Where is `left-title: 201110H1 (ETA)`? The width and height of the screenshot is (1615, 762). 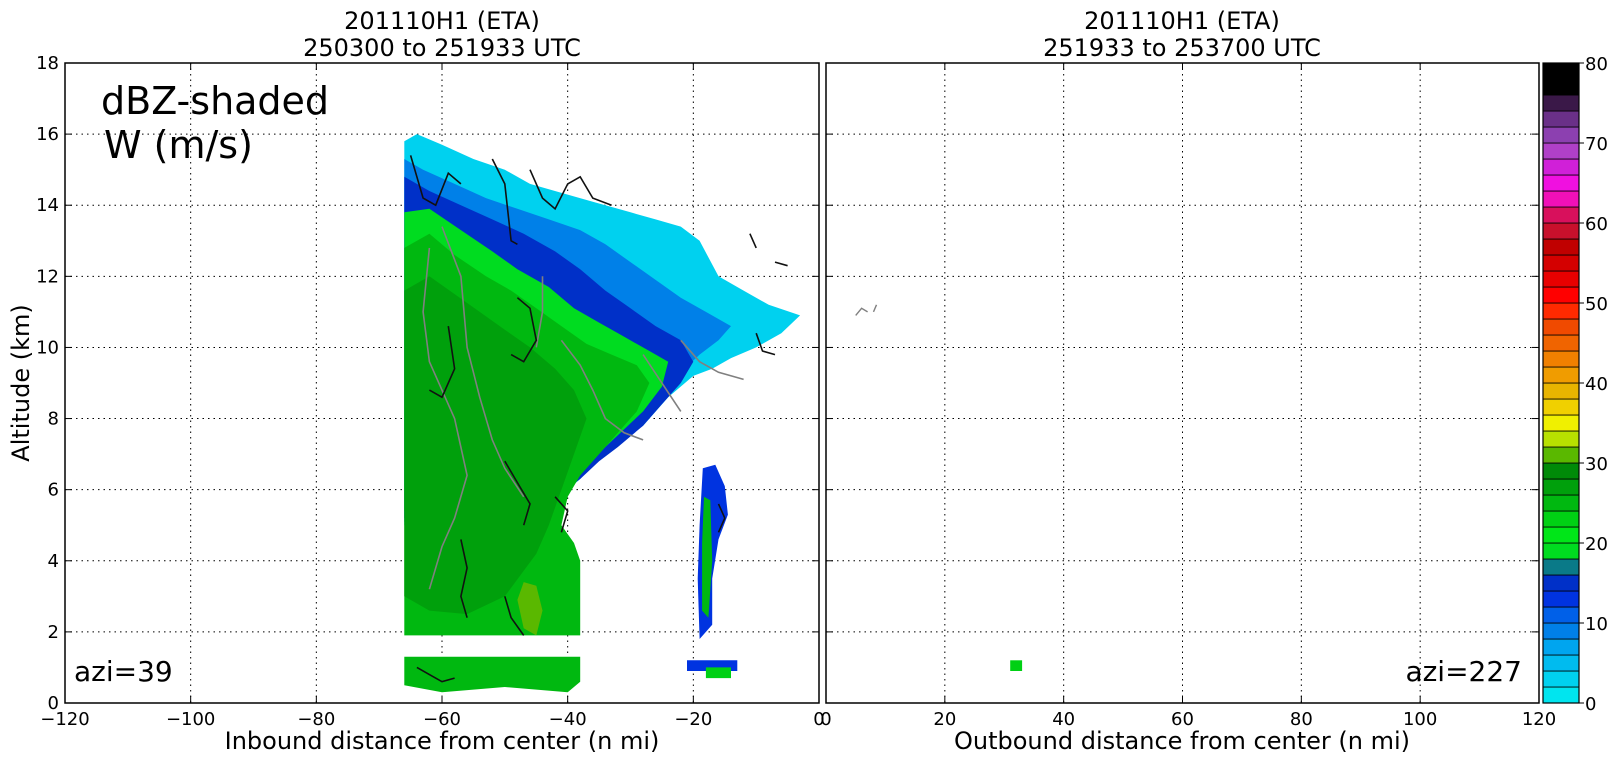 left-title: 201110H1 (ETA) is located at coordinates (442, 21).